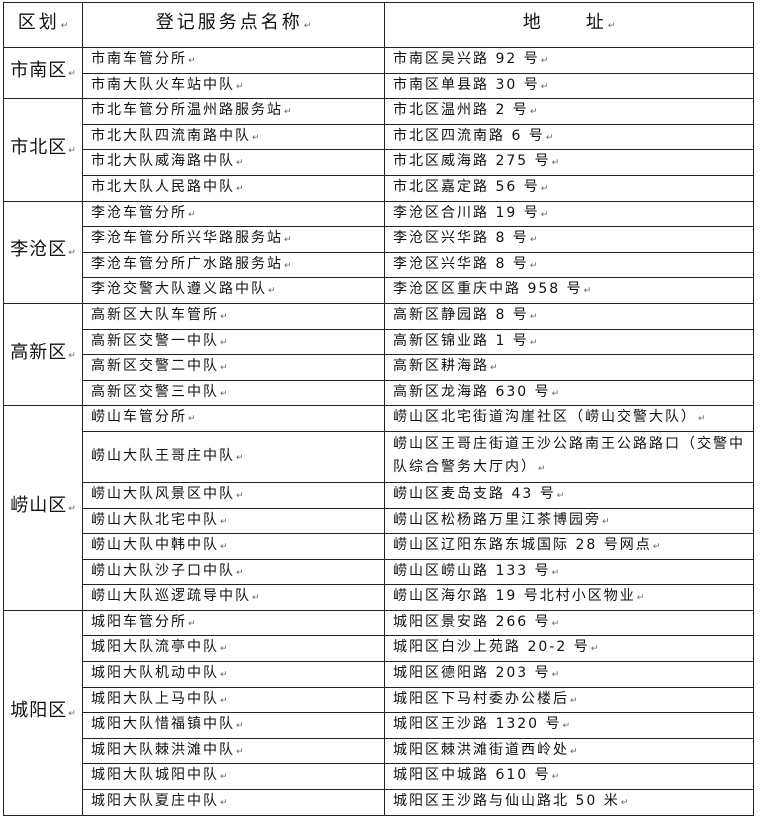 The image size is (764, 816). Describe the element at coordinates (175, 596) in the screenshot. I see `service-point-name: 崂山大队巡逻疏导中队` at that location.